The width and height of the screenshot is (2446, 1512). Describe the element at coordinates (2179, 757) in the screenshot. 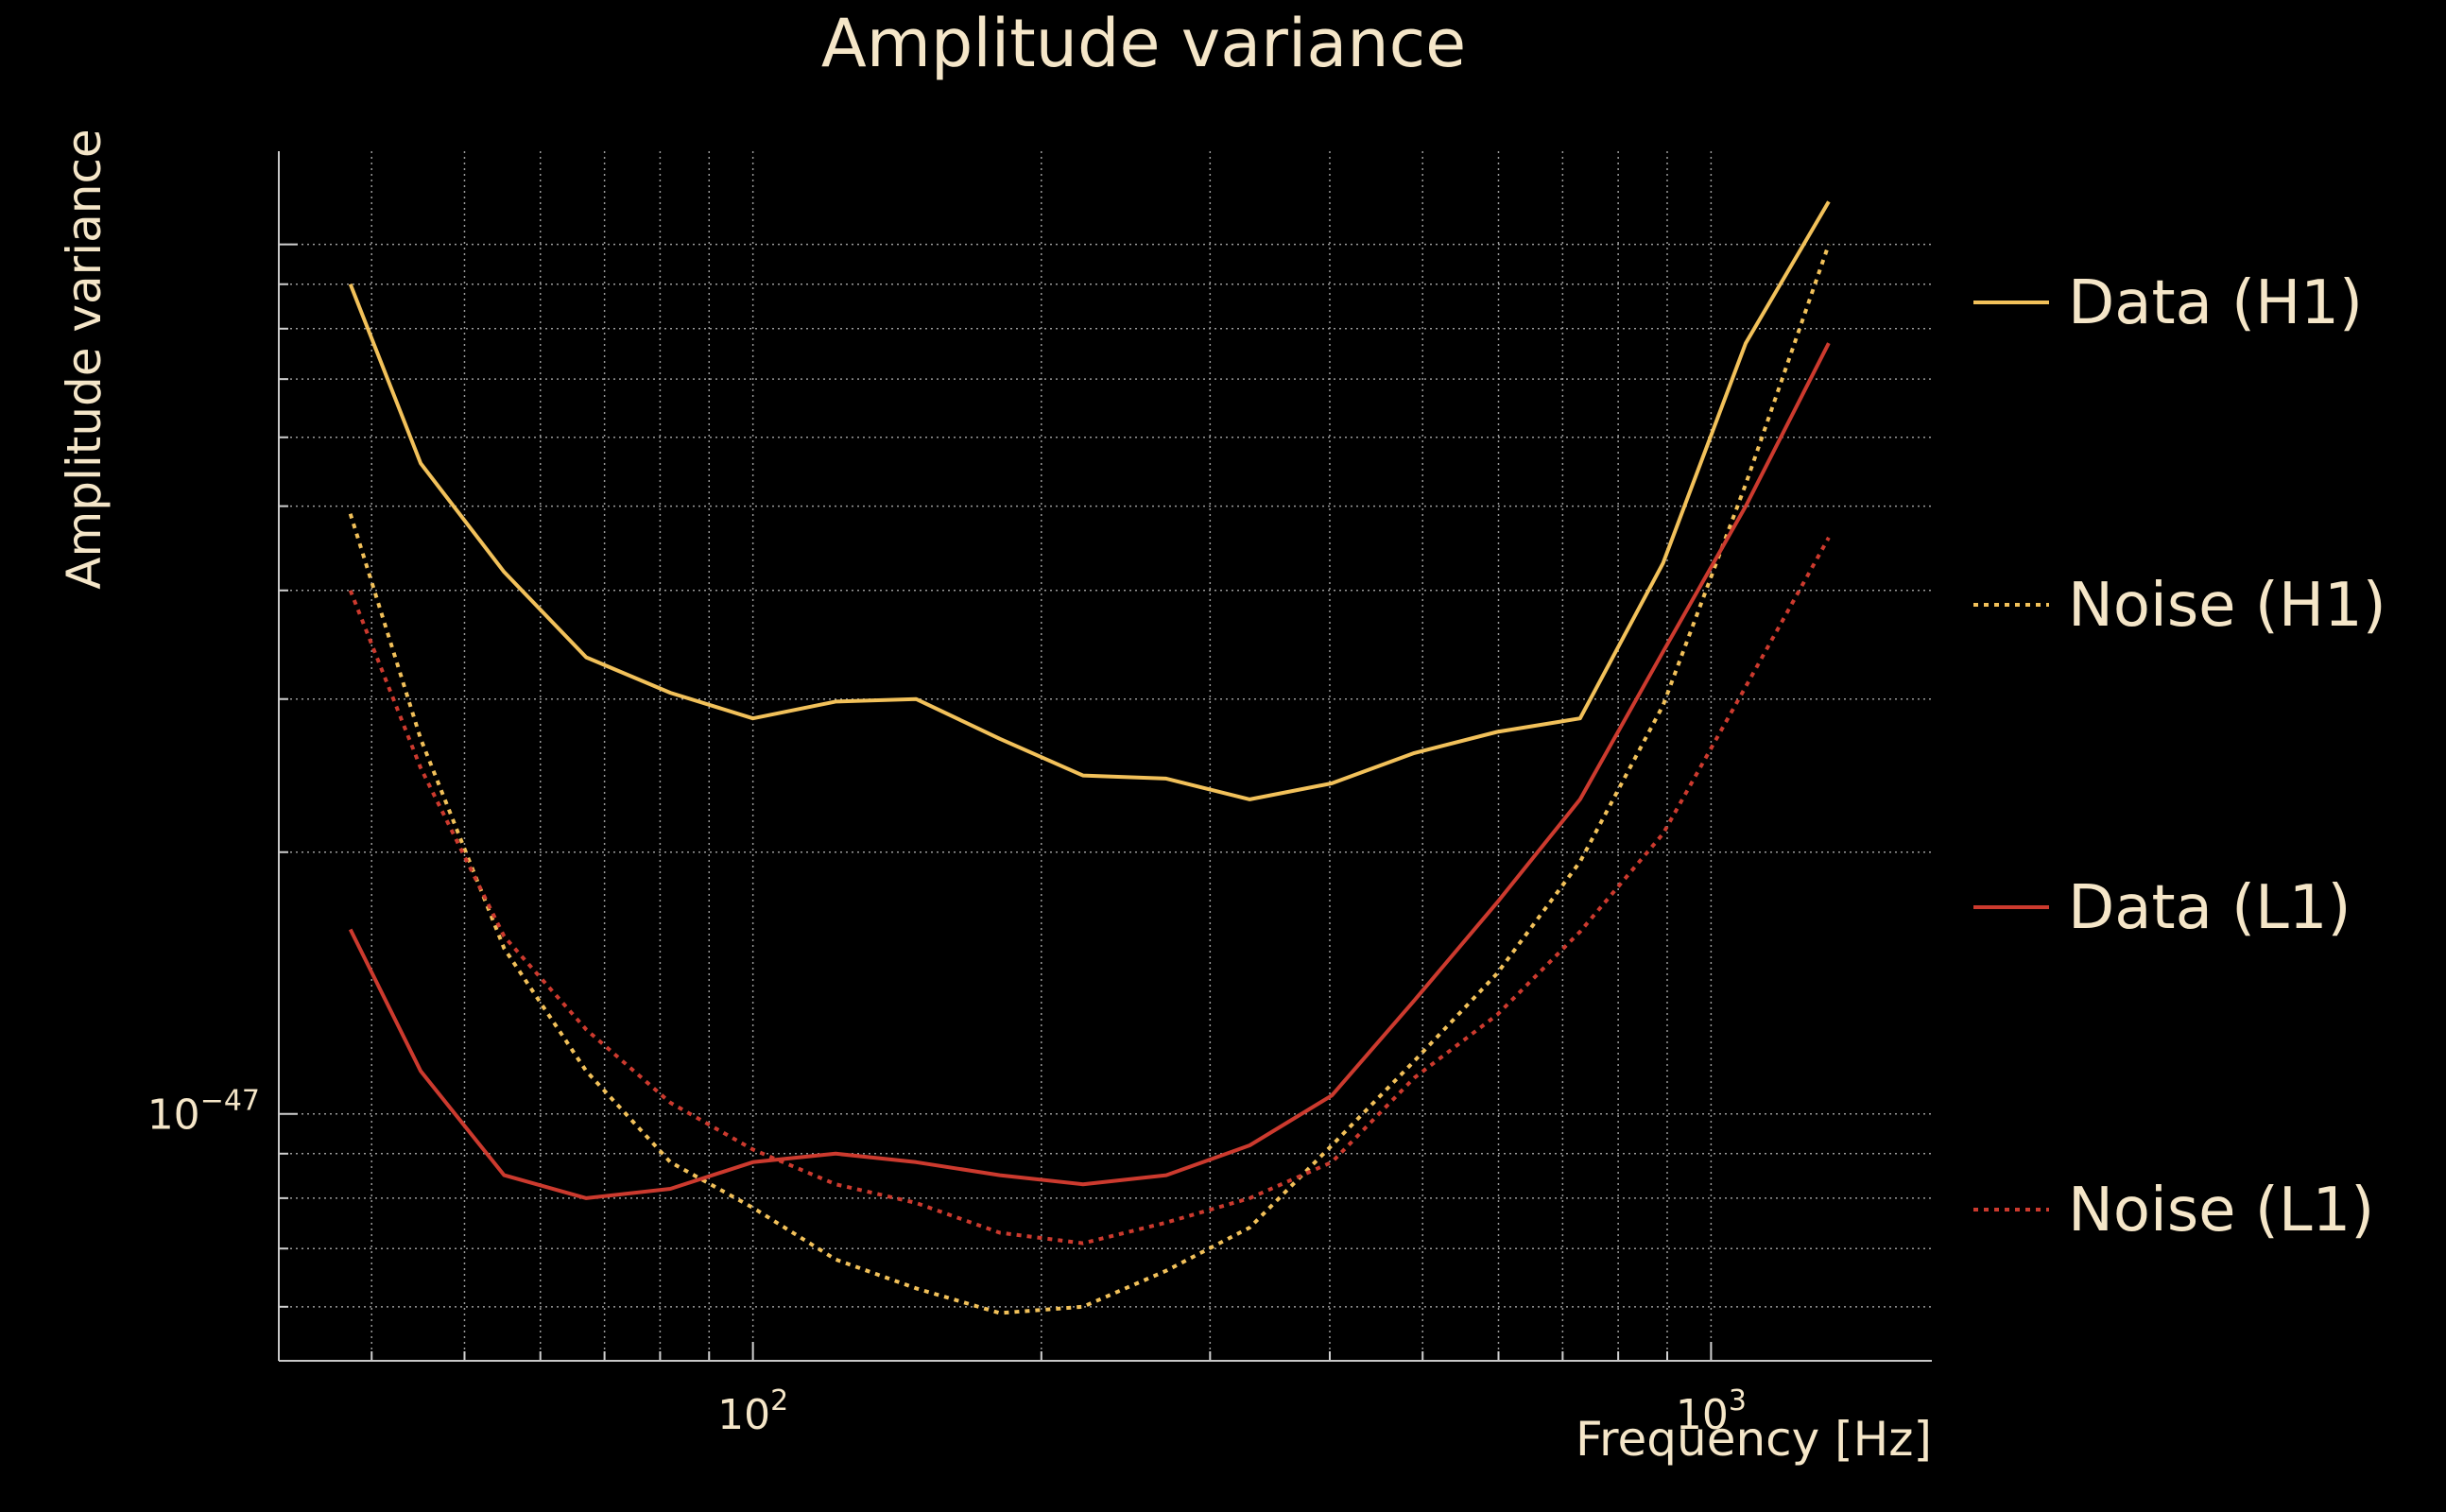

I see `legend: Data (H1) Noise (H1) Data (L1) Noise (L1)` at that location.